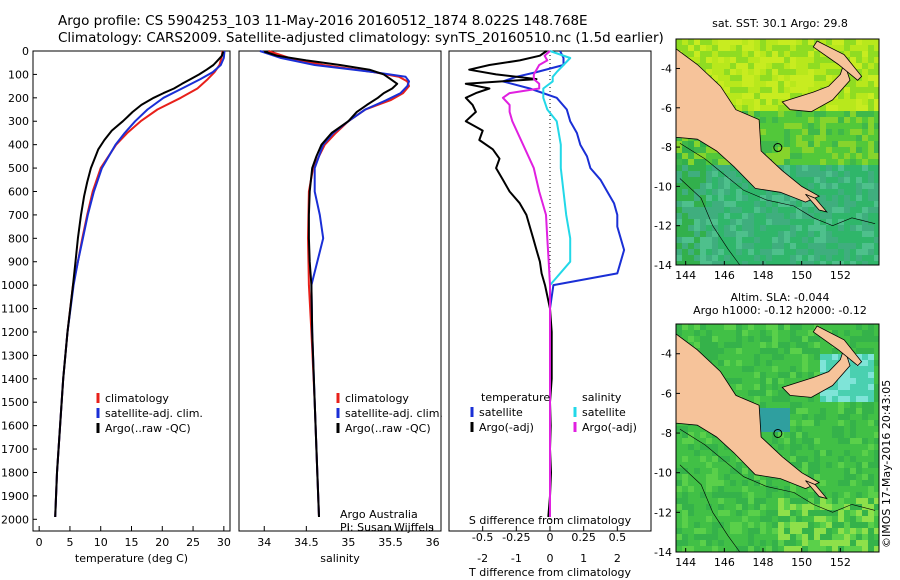  I want to click on diff-s-tick-label-4: 0.5, so click(618, 537).